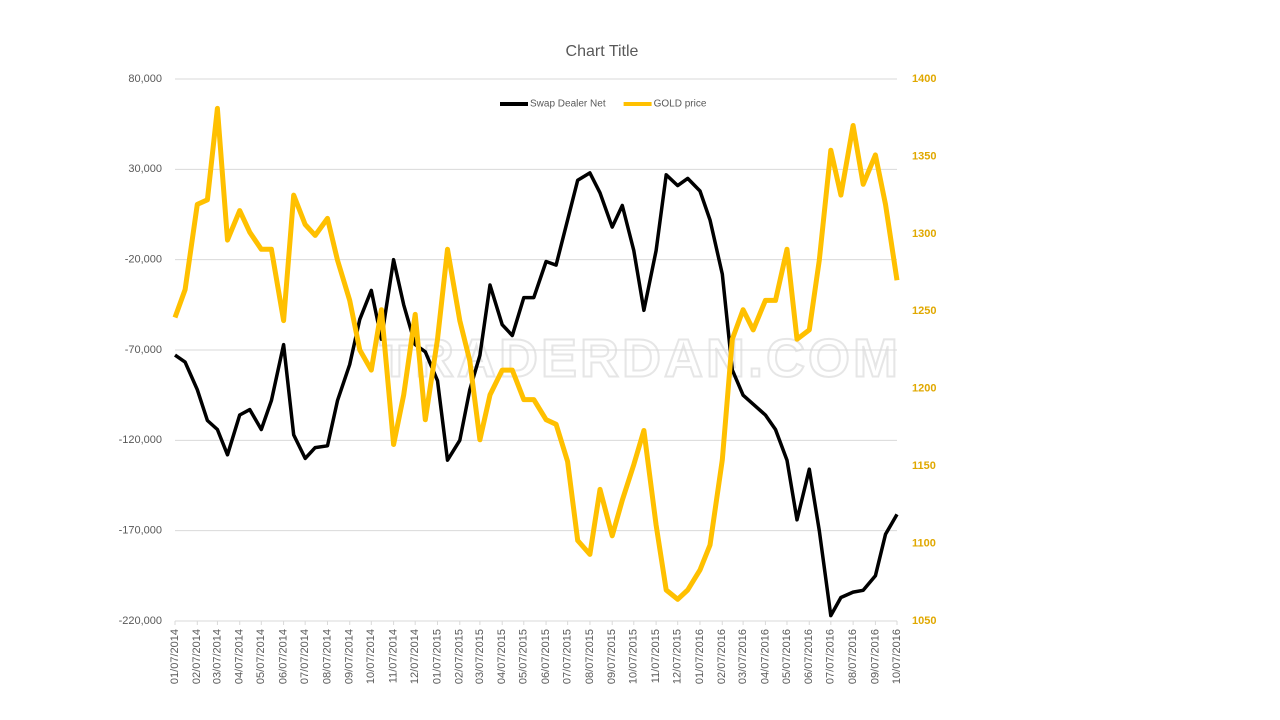 The height and width of the screenshot is (720, 1280). What do you see at coordinates (634, 656) in the screenshot?
I see `x-tick-label: 10/07/2015` at bounding box center [634, 656].